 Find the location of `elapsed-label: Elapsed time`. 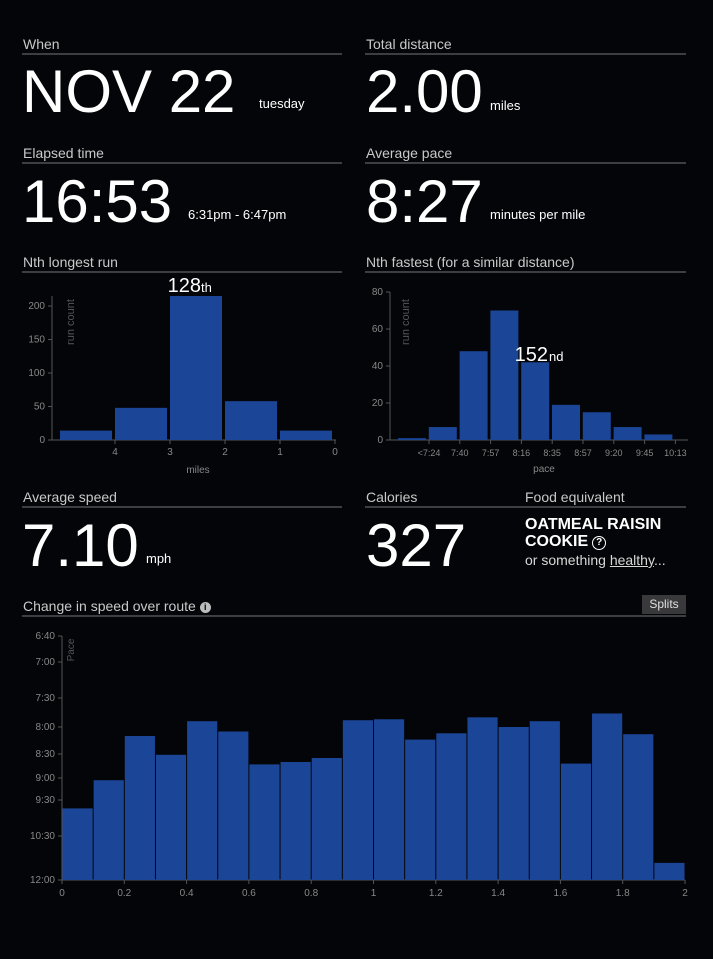

elapsed-label: Elapsed time is located at coordinates (63, 153).